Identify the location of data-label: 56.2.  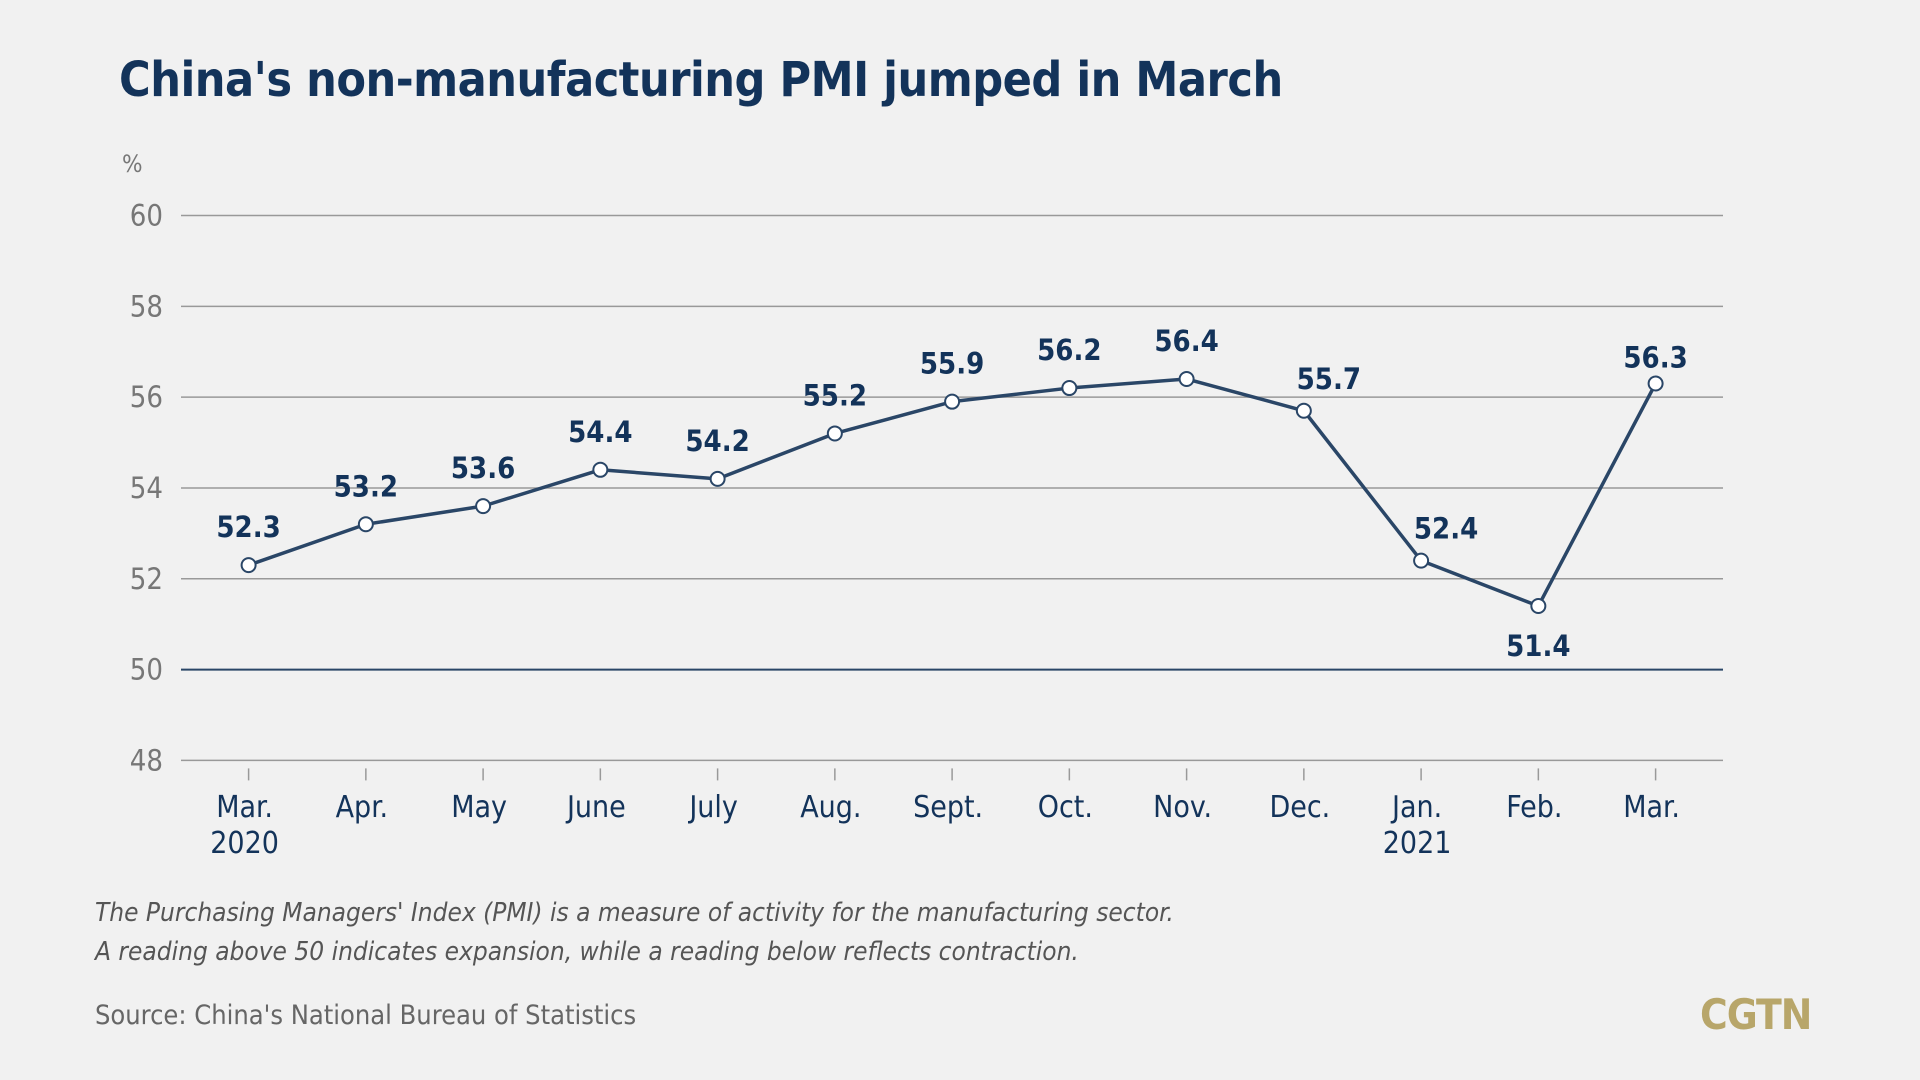
(1069, 350).